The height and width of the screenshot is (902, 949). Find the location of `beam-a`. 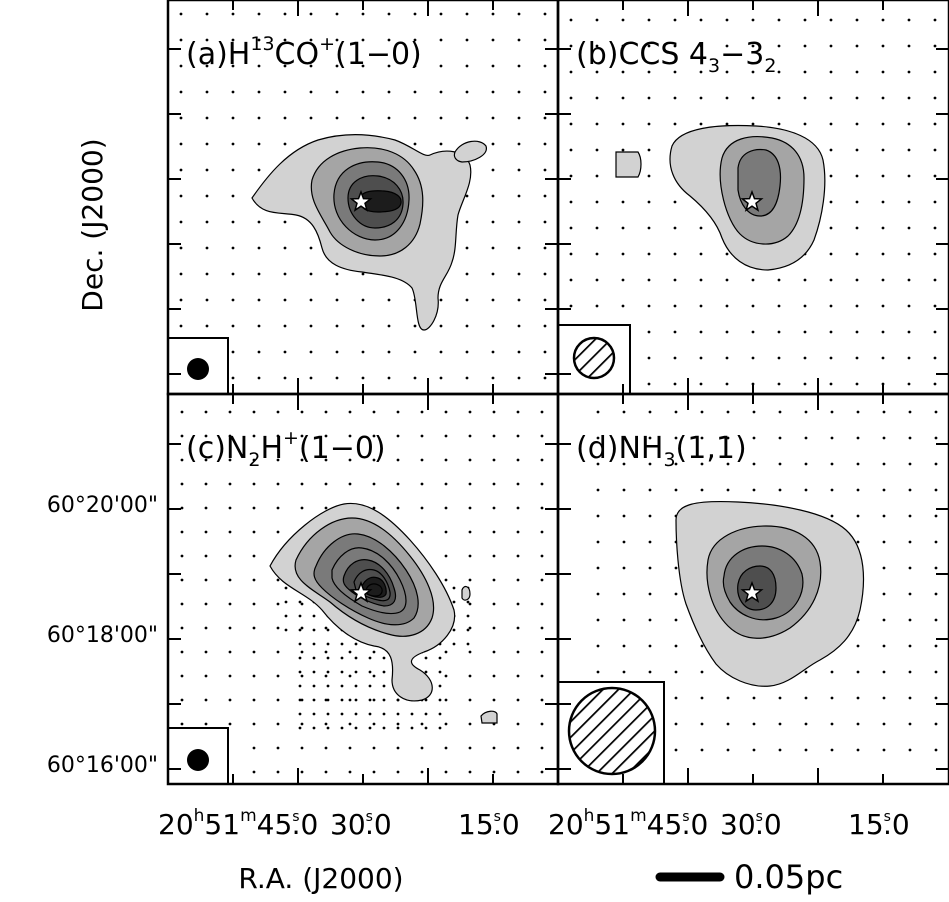

beam-a is located at coordinates (198, 366).